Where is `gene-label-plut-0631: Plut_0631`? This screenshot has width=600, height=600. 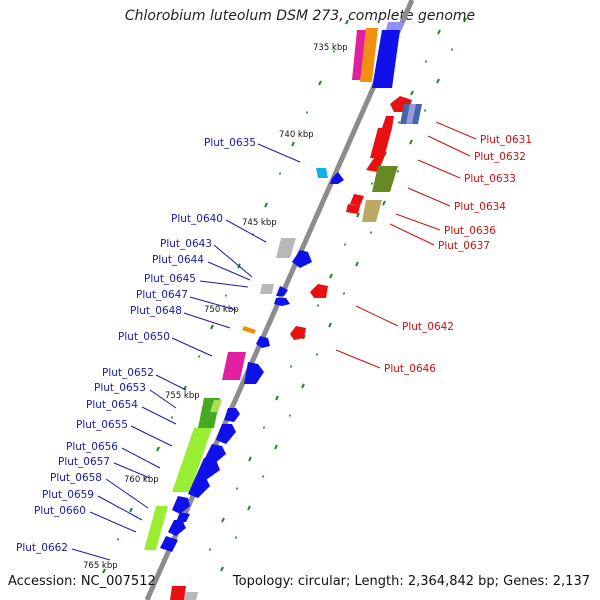
gene-label-plut-0631: Plut_0631 is located at coordinates (506, 140).